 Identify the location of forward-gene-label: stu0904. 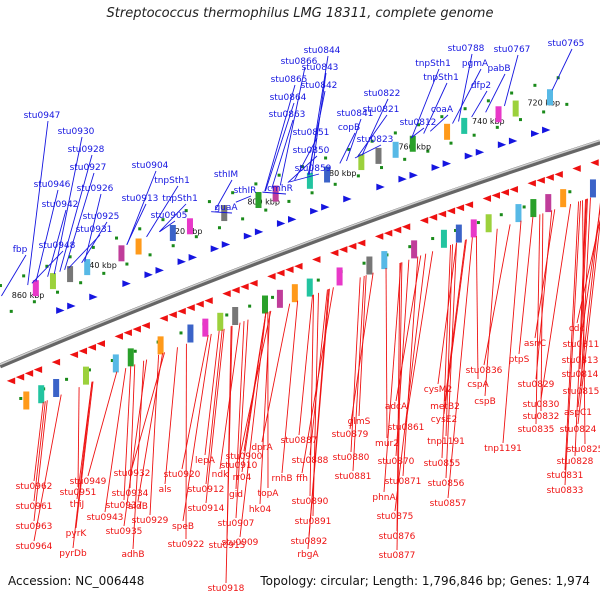
(150, 166).